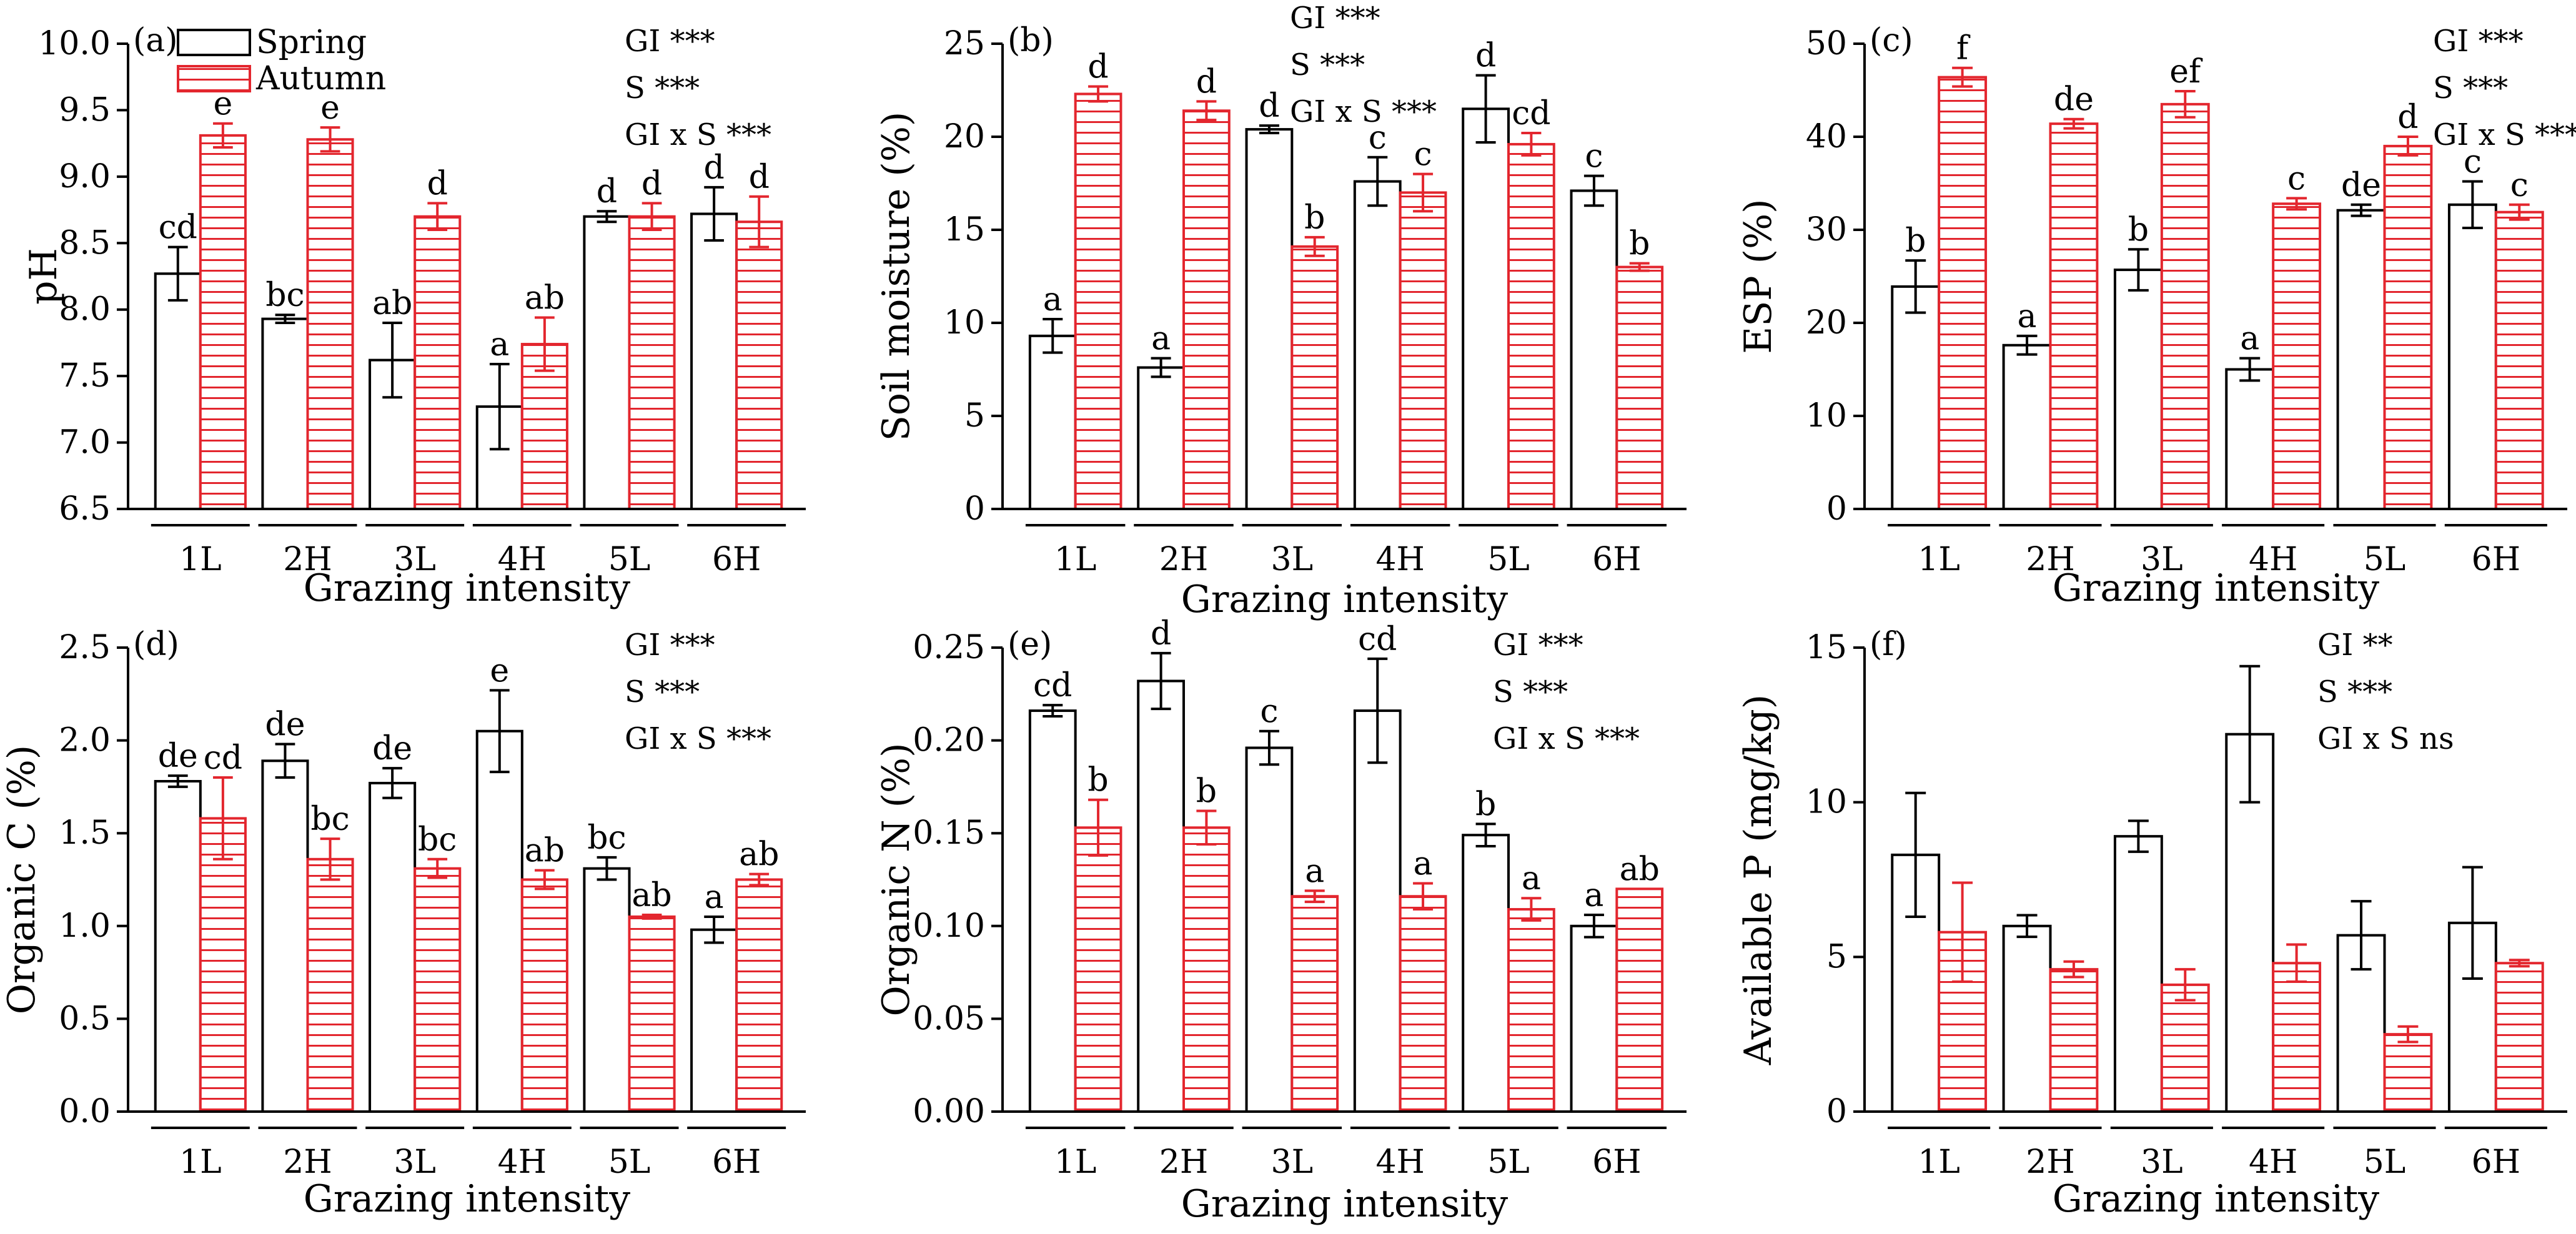  What do you see at coordinates (2074, 100) in the screenshot?
I see `significance-letter: de` at bounding box center [2074, 100].